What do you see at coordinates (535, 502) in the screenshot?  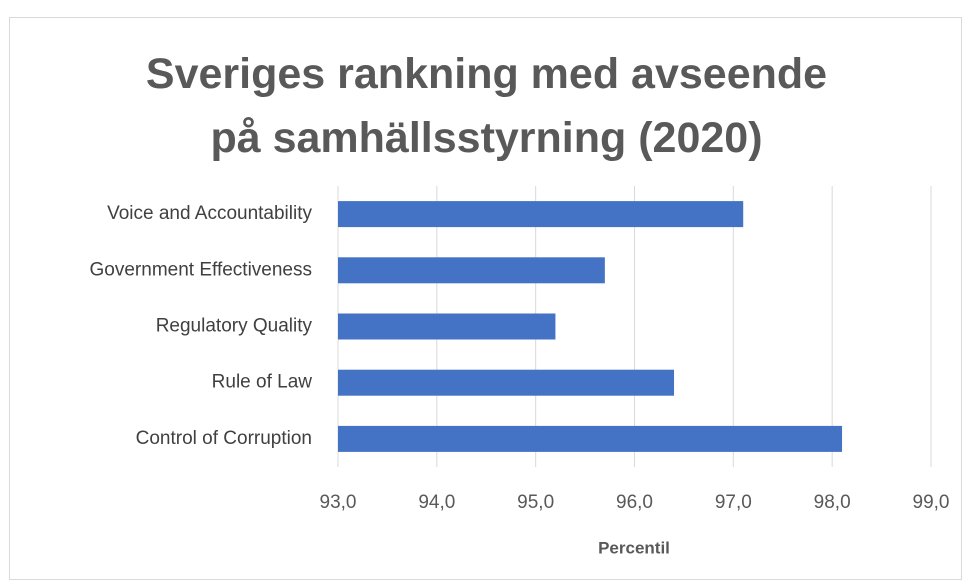 I see `x-tick-label: 95,0` at bounding box center [535, 502].